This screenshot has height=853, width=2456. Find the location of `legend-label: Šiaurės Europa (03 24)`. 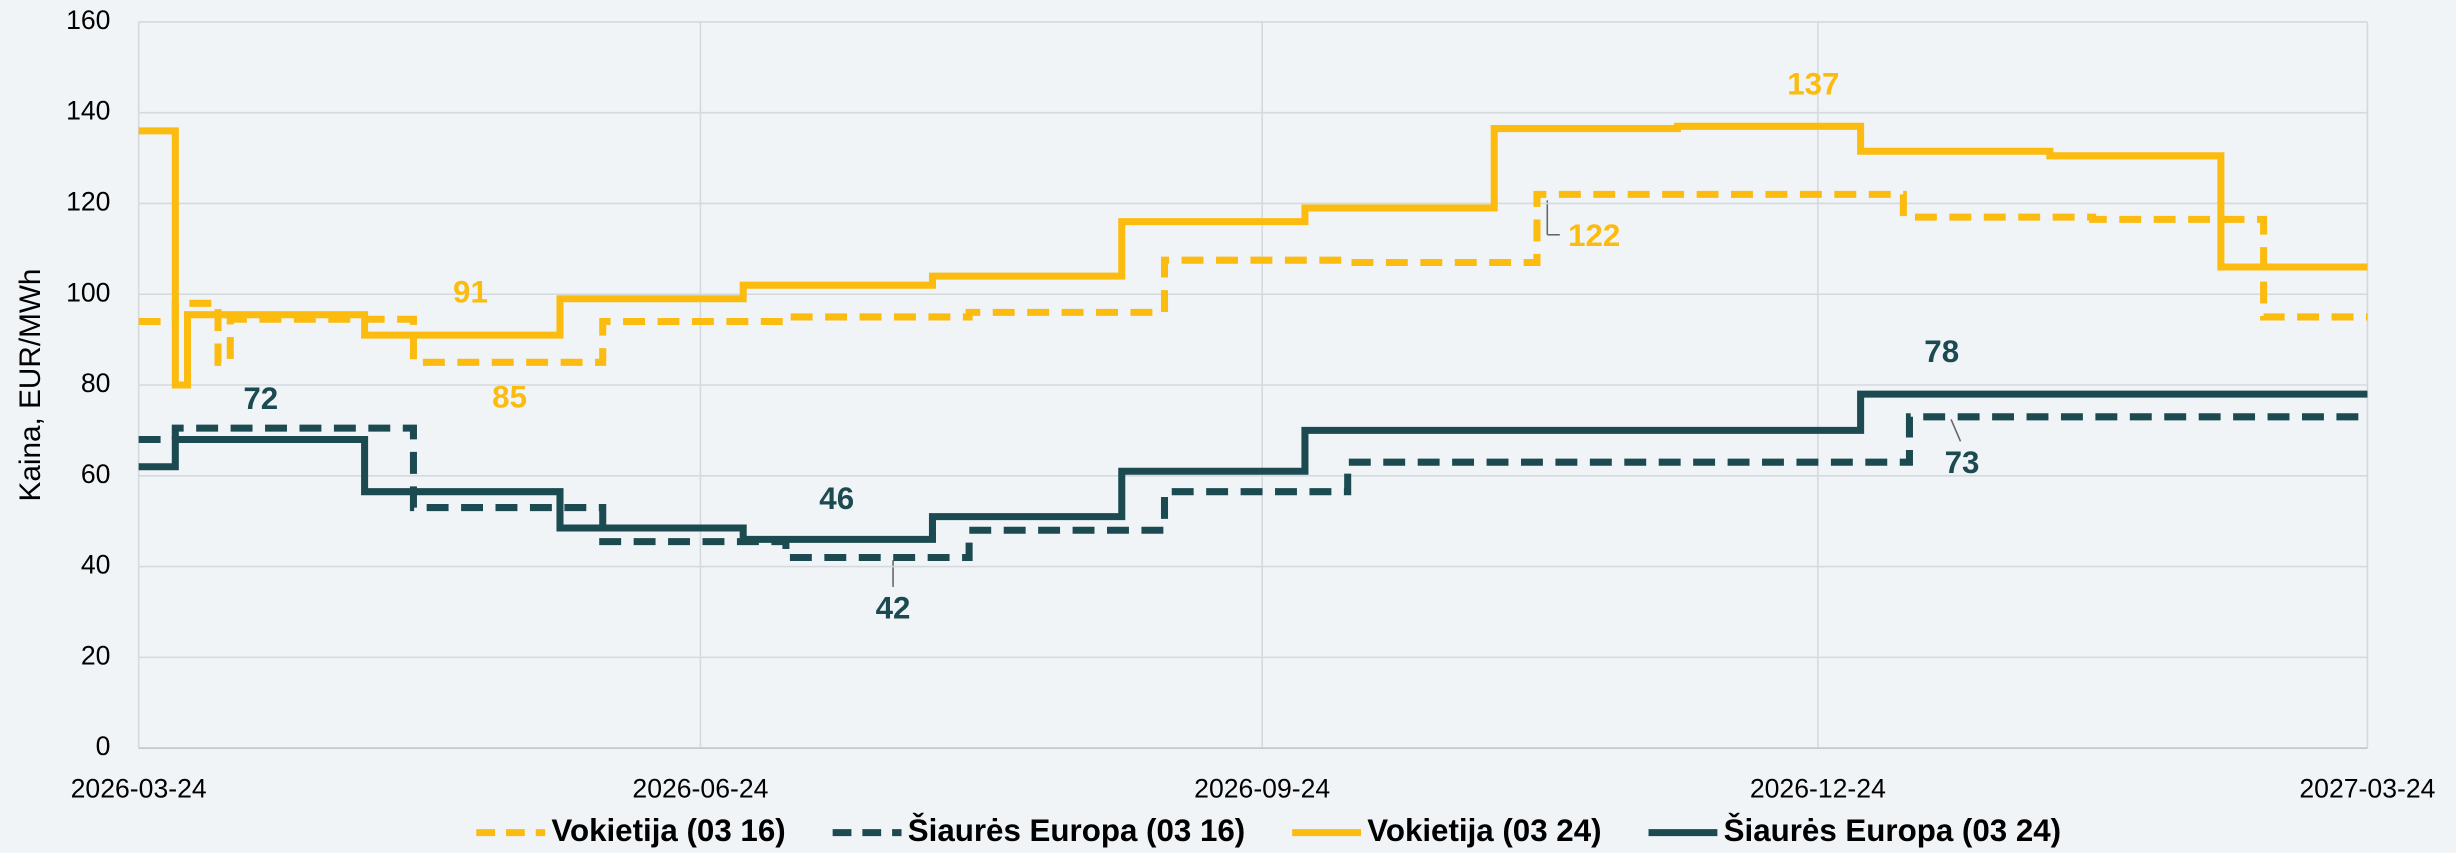

legend-label: Šiaurės Europa (03 24) is located at coordinates (1892, 830).